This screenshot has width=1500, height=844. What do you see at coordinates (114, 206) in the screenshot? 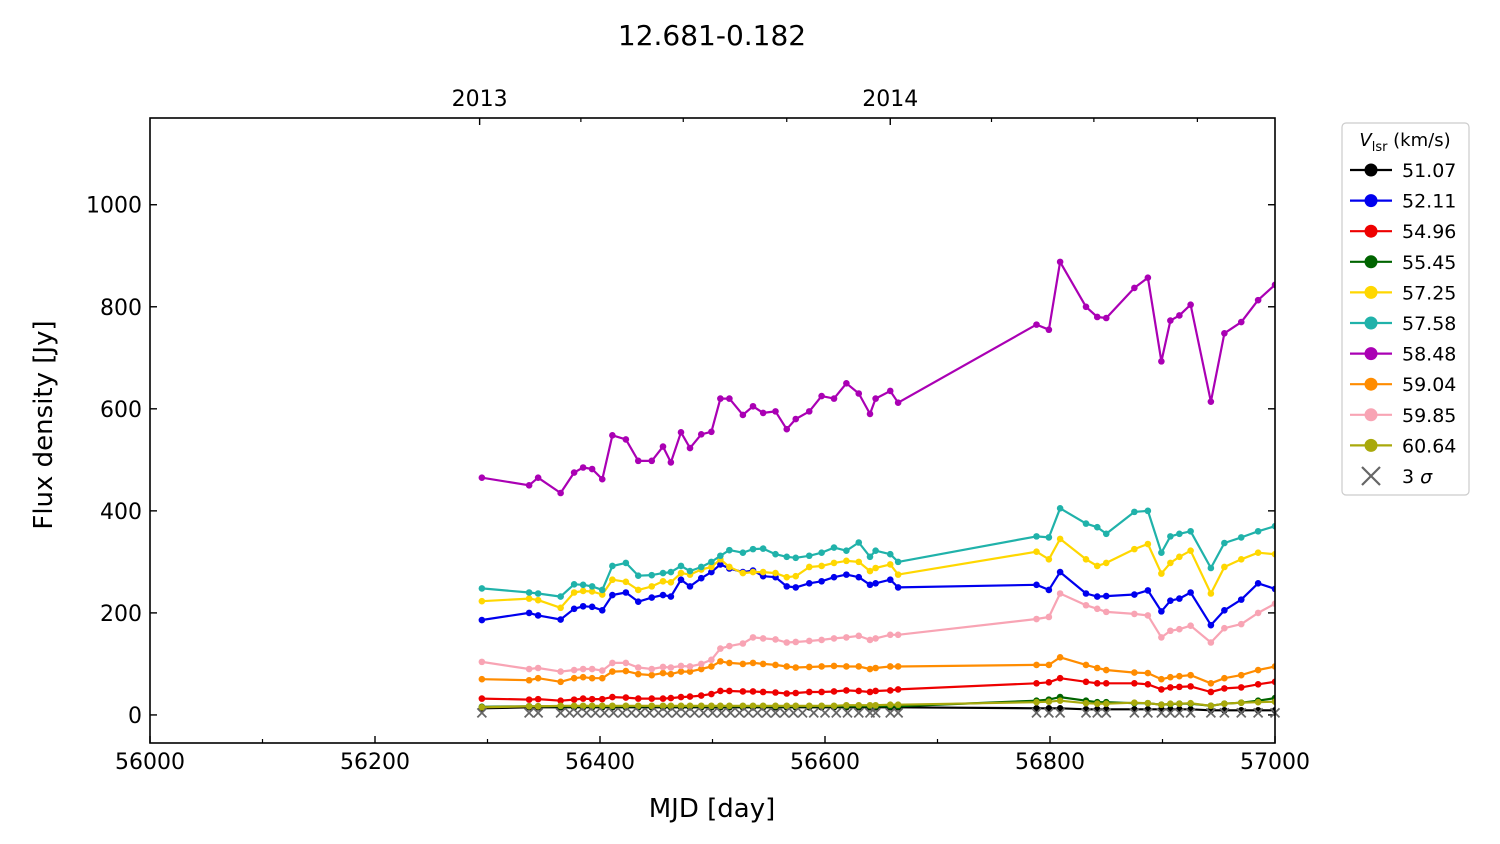
I see `y-tick-label: 1000` at bounding box center [114, 206].